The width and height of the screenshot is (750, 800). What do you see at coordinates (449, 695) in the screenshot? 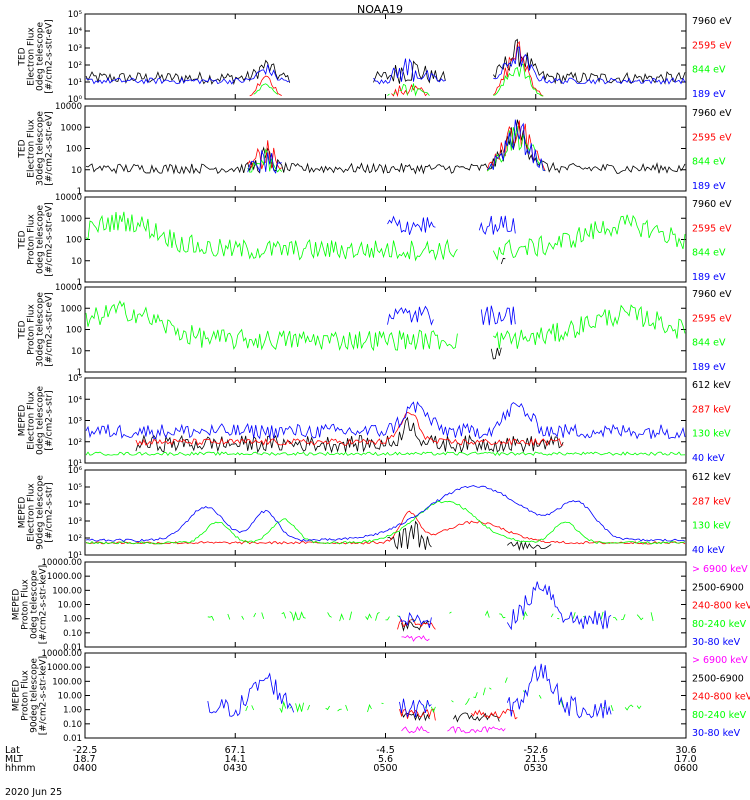
I see `trace-80-240-kev` at bounding box center [449, 695].